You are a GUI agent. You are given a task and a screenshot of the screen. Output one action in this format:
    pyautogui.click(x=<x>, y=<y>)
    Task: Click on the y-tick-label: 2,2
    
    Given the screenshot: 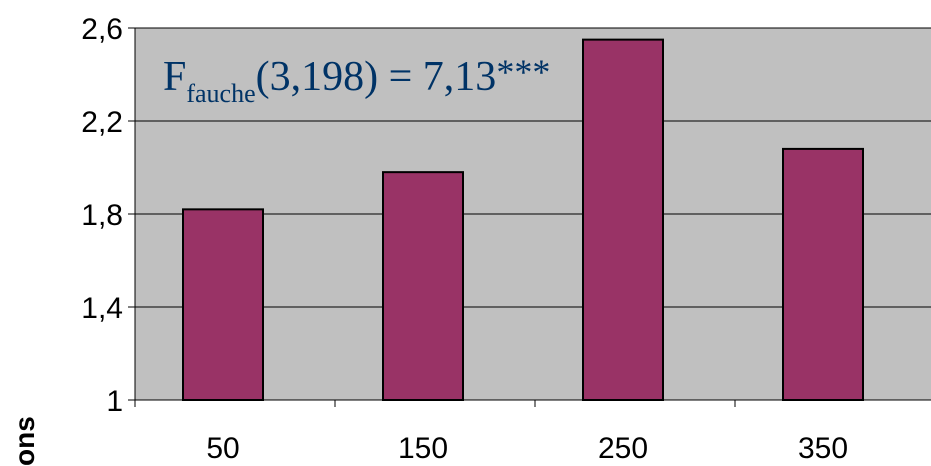 What is the action you would take?
    pyautogui.click(x=102, y=122)
    